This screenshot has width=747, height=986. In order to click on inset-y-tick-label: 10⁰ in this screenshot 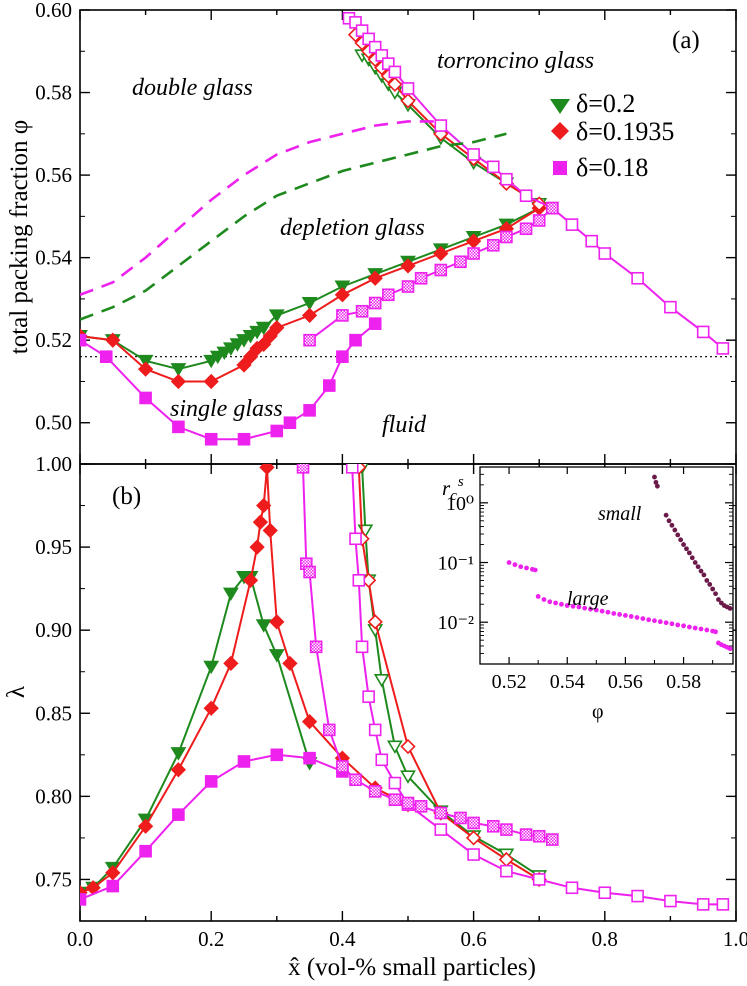, I will do `click(460, 504)`.